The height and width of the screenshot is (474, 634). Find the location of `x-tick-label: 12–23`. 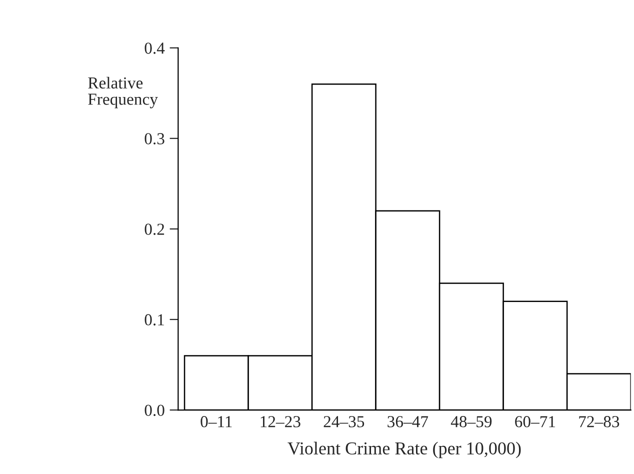

x-tick-label: 12–23 is located at coordinates (280, 422).